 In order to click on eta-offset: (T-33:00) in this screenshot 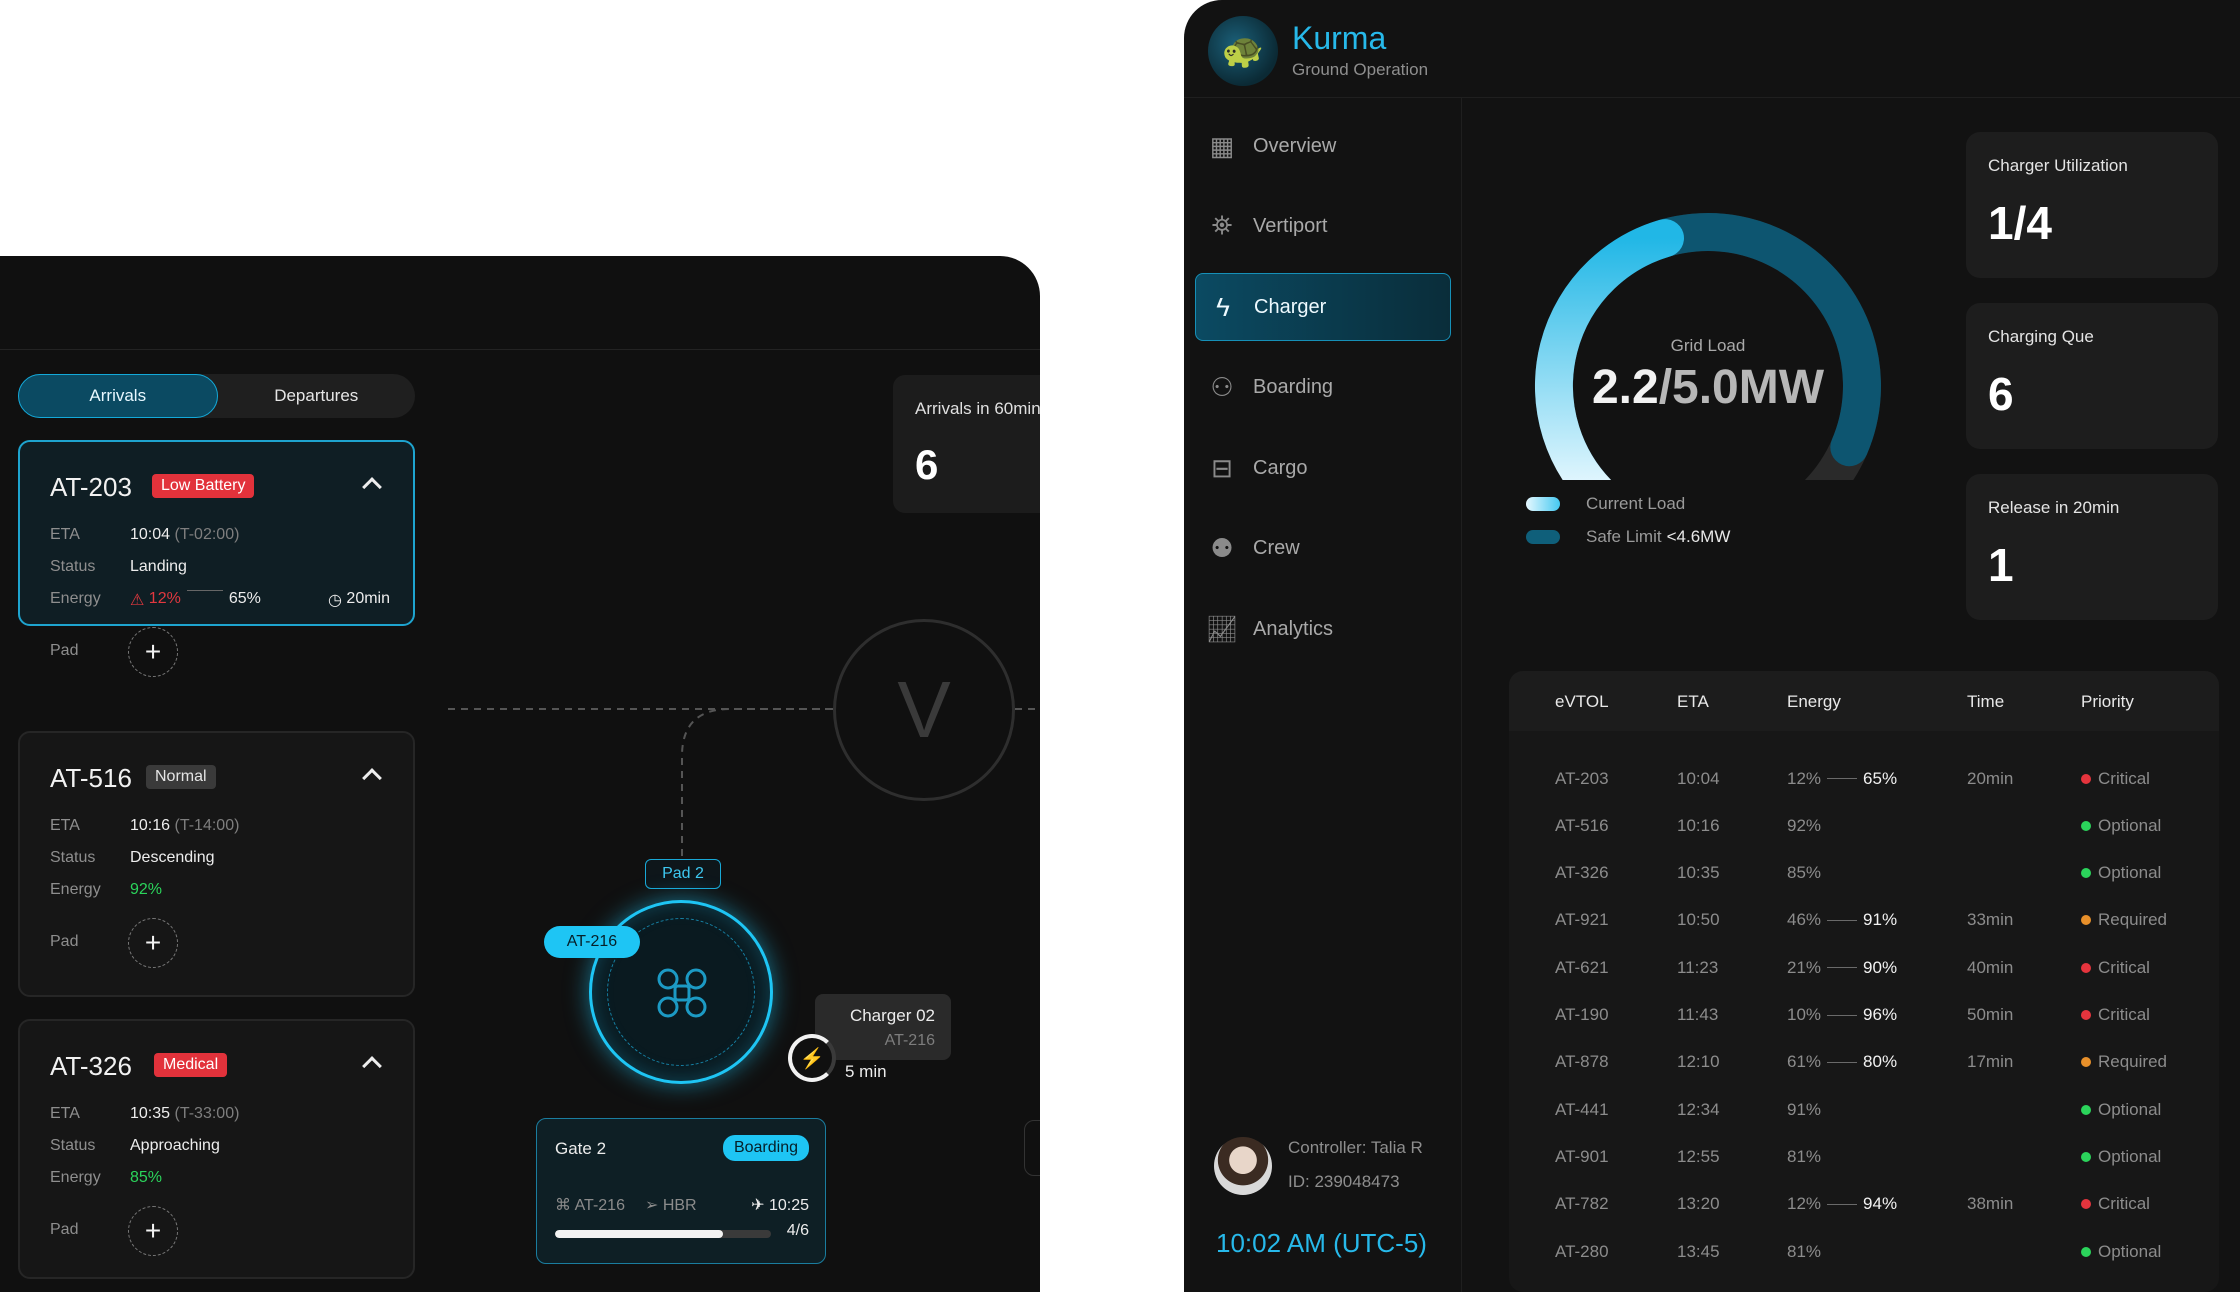, I will do `click(207, 1113)`.